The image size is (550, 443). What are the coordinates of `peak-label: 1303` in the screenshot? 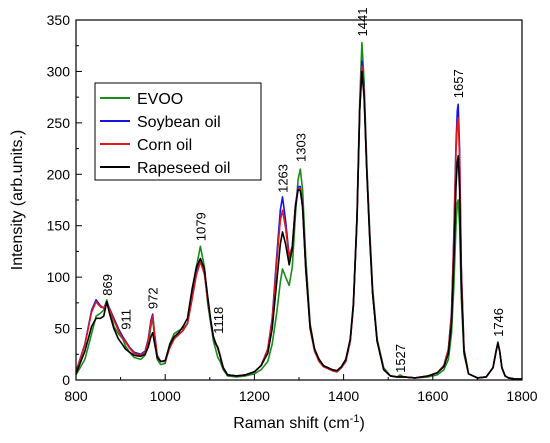 It's located at (300, 147).